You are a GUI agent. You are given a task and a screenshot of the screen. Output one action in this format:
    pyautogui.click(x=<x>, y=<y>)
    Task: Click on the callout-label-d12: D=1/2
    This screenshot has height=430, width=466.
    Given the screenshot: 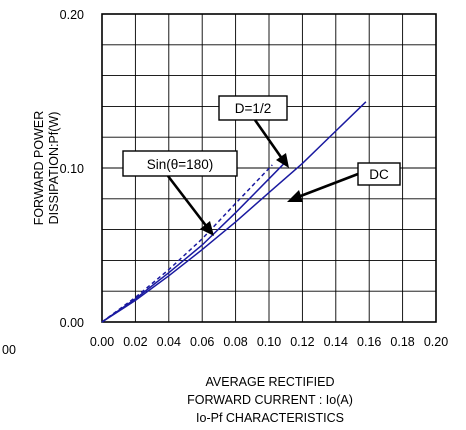 What is the action you would take?
    pyautogui.click(x=253, y=108)
    